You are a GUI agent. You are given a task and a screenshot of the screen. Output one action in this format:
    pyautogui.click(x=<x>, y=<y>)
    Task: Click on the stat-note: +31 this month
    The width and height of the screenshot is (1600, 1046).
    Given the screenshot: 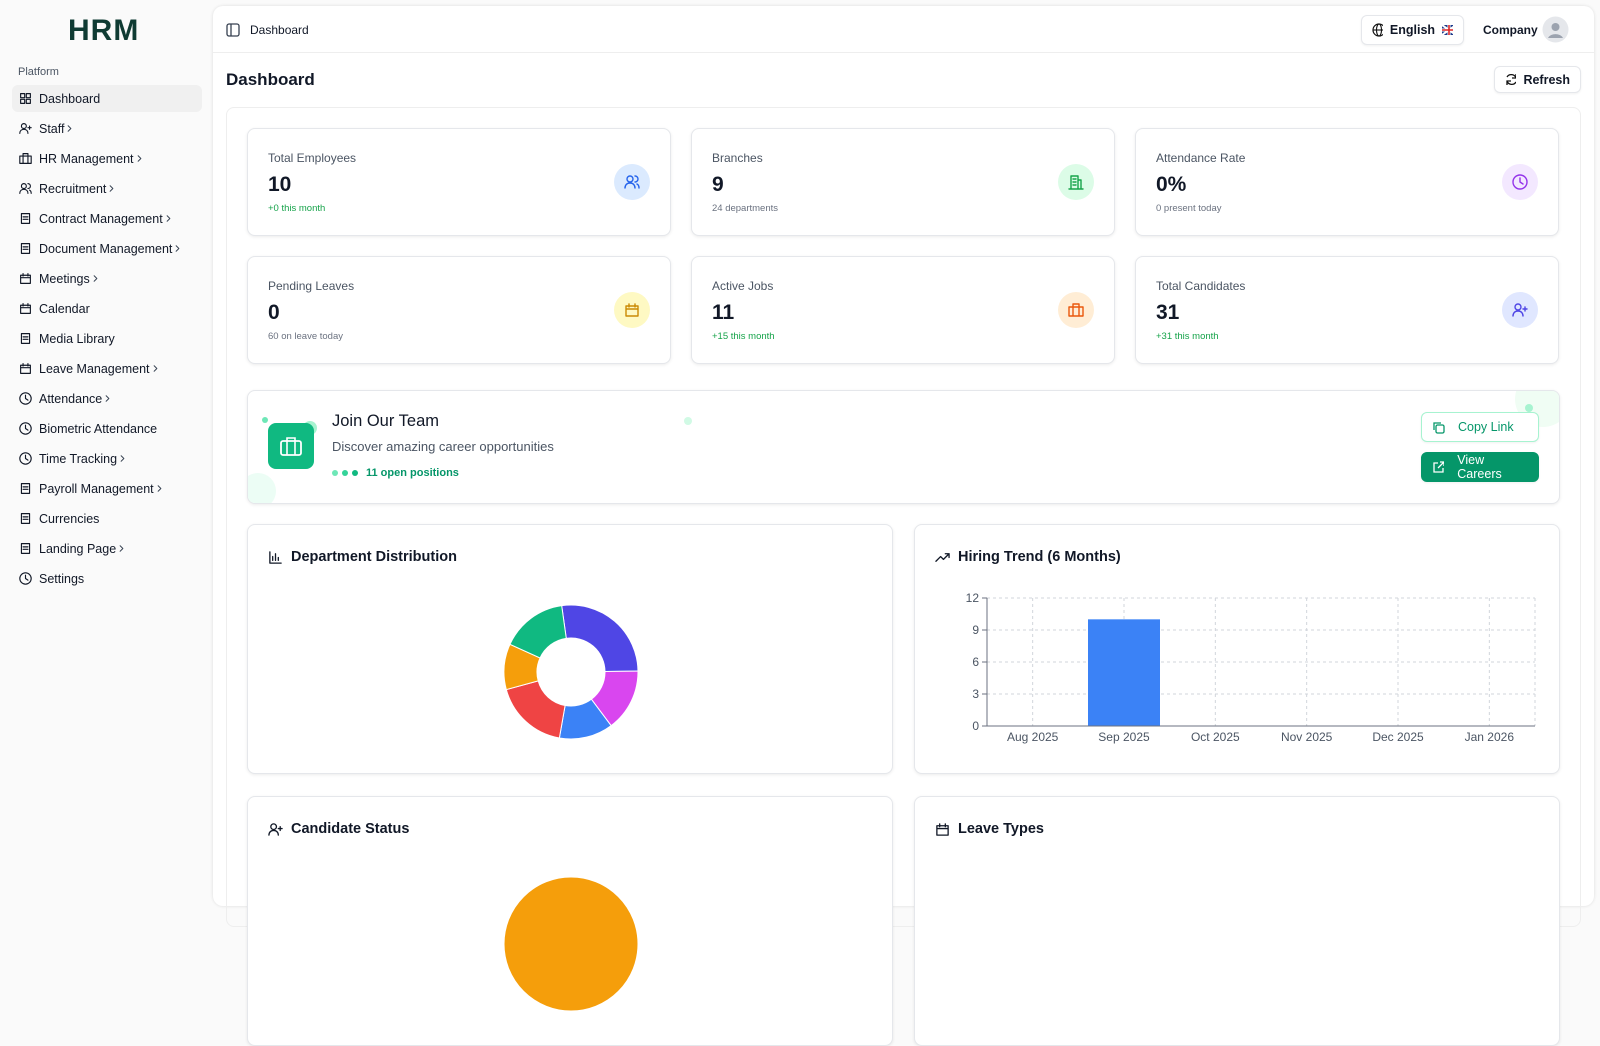 What is the action you would take?
    pyautogui.click(x=1187, y=336)
    